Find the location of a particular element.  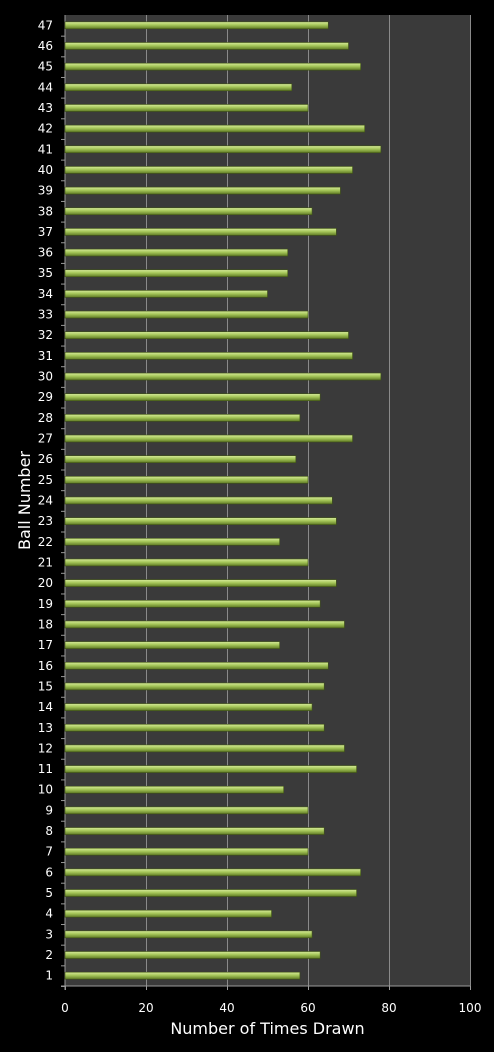

y-tick-label-28: 28 is located at coordinates (45, 418).